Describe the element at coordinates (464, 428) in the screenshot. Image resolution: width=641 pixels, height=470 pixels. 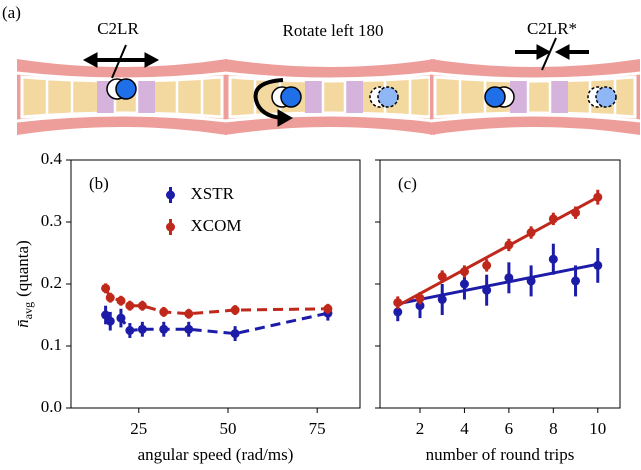
I see `x-tick-label: 4` at that location.